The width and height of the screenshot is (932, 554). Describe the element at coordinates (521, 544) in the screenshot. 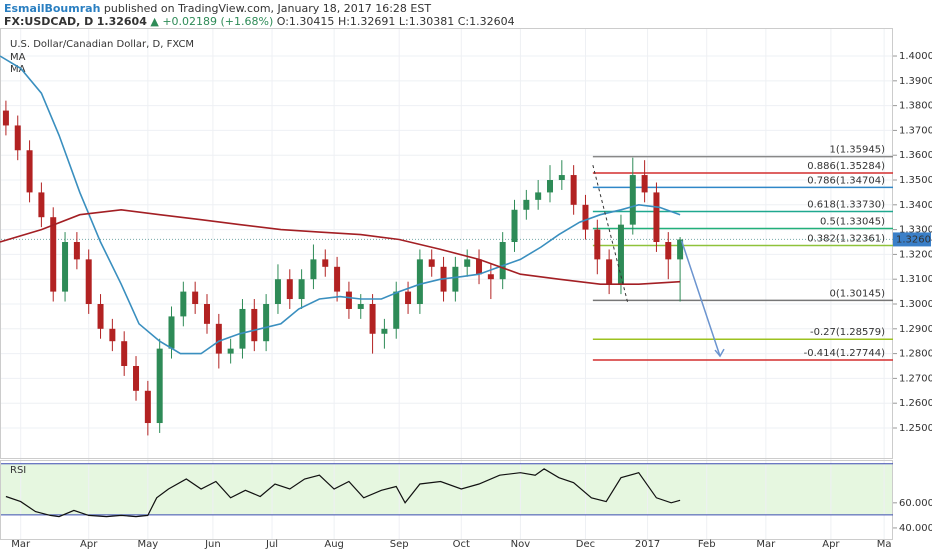

I see `x-tick-label: Nov` at that location.